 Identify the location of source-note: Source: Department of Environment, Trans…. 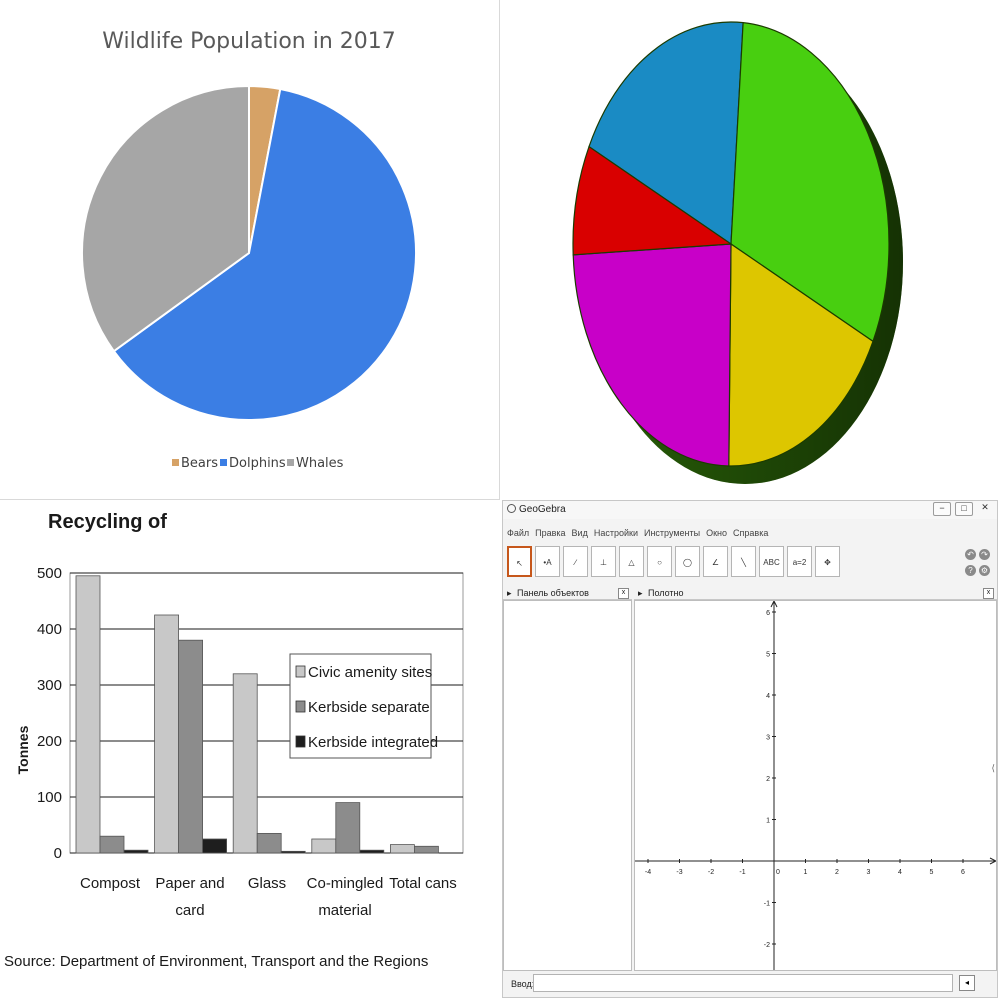
(216, 961).